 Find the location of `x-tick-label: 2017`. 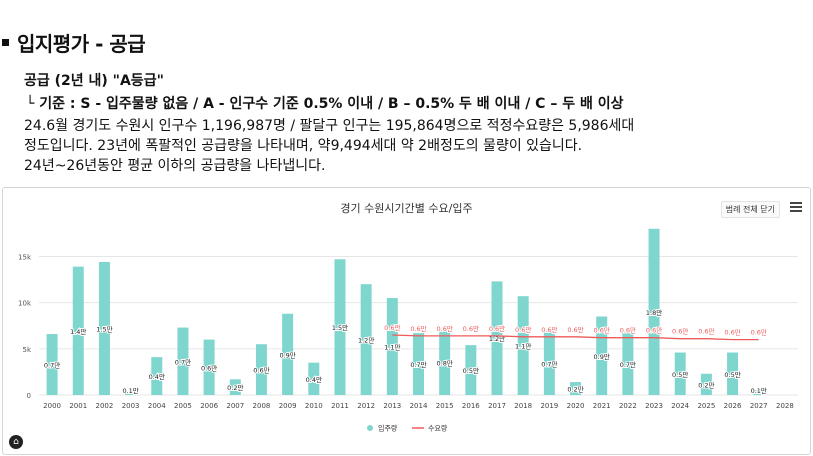

x-tick-label: 2017 is located at coordinates (497, 406).